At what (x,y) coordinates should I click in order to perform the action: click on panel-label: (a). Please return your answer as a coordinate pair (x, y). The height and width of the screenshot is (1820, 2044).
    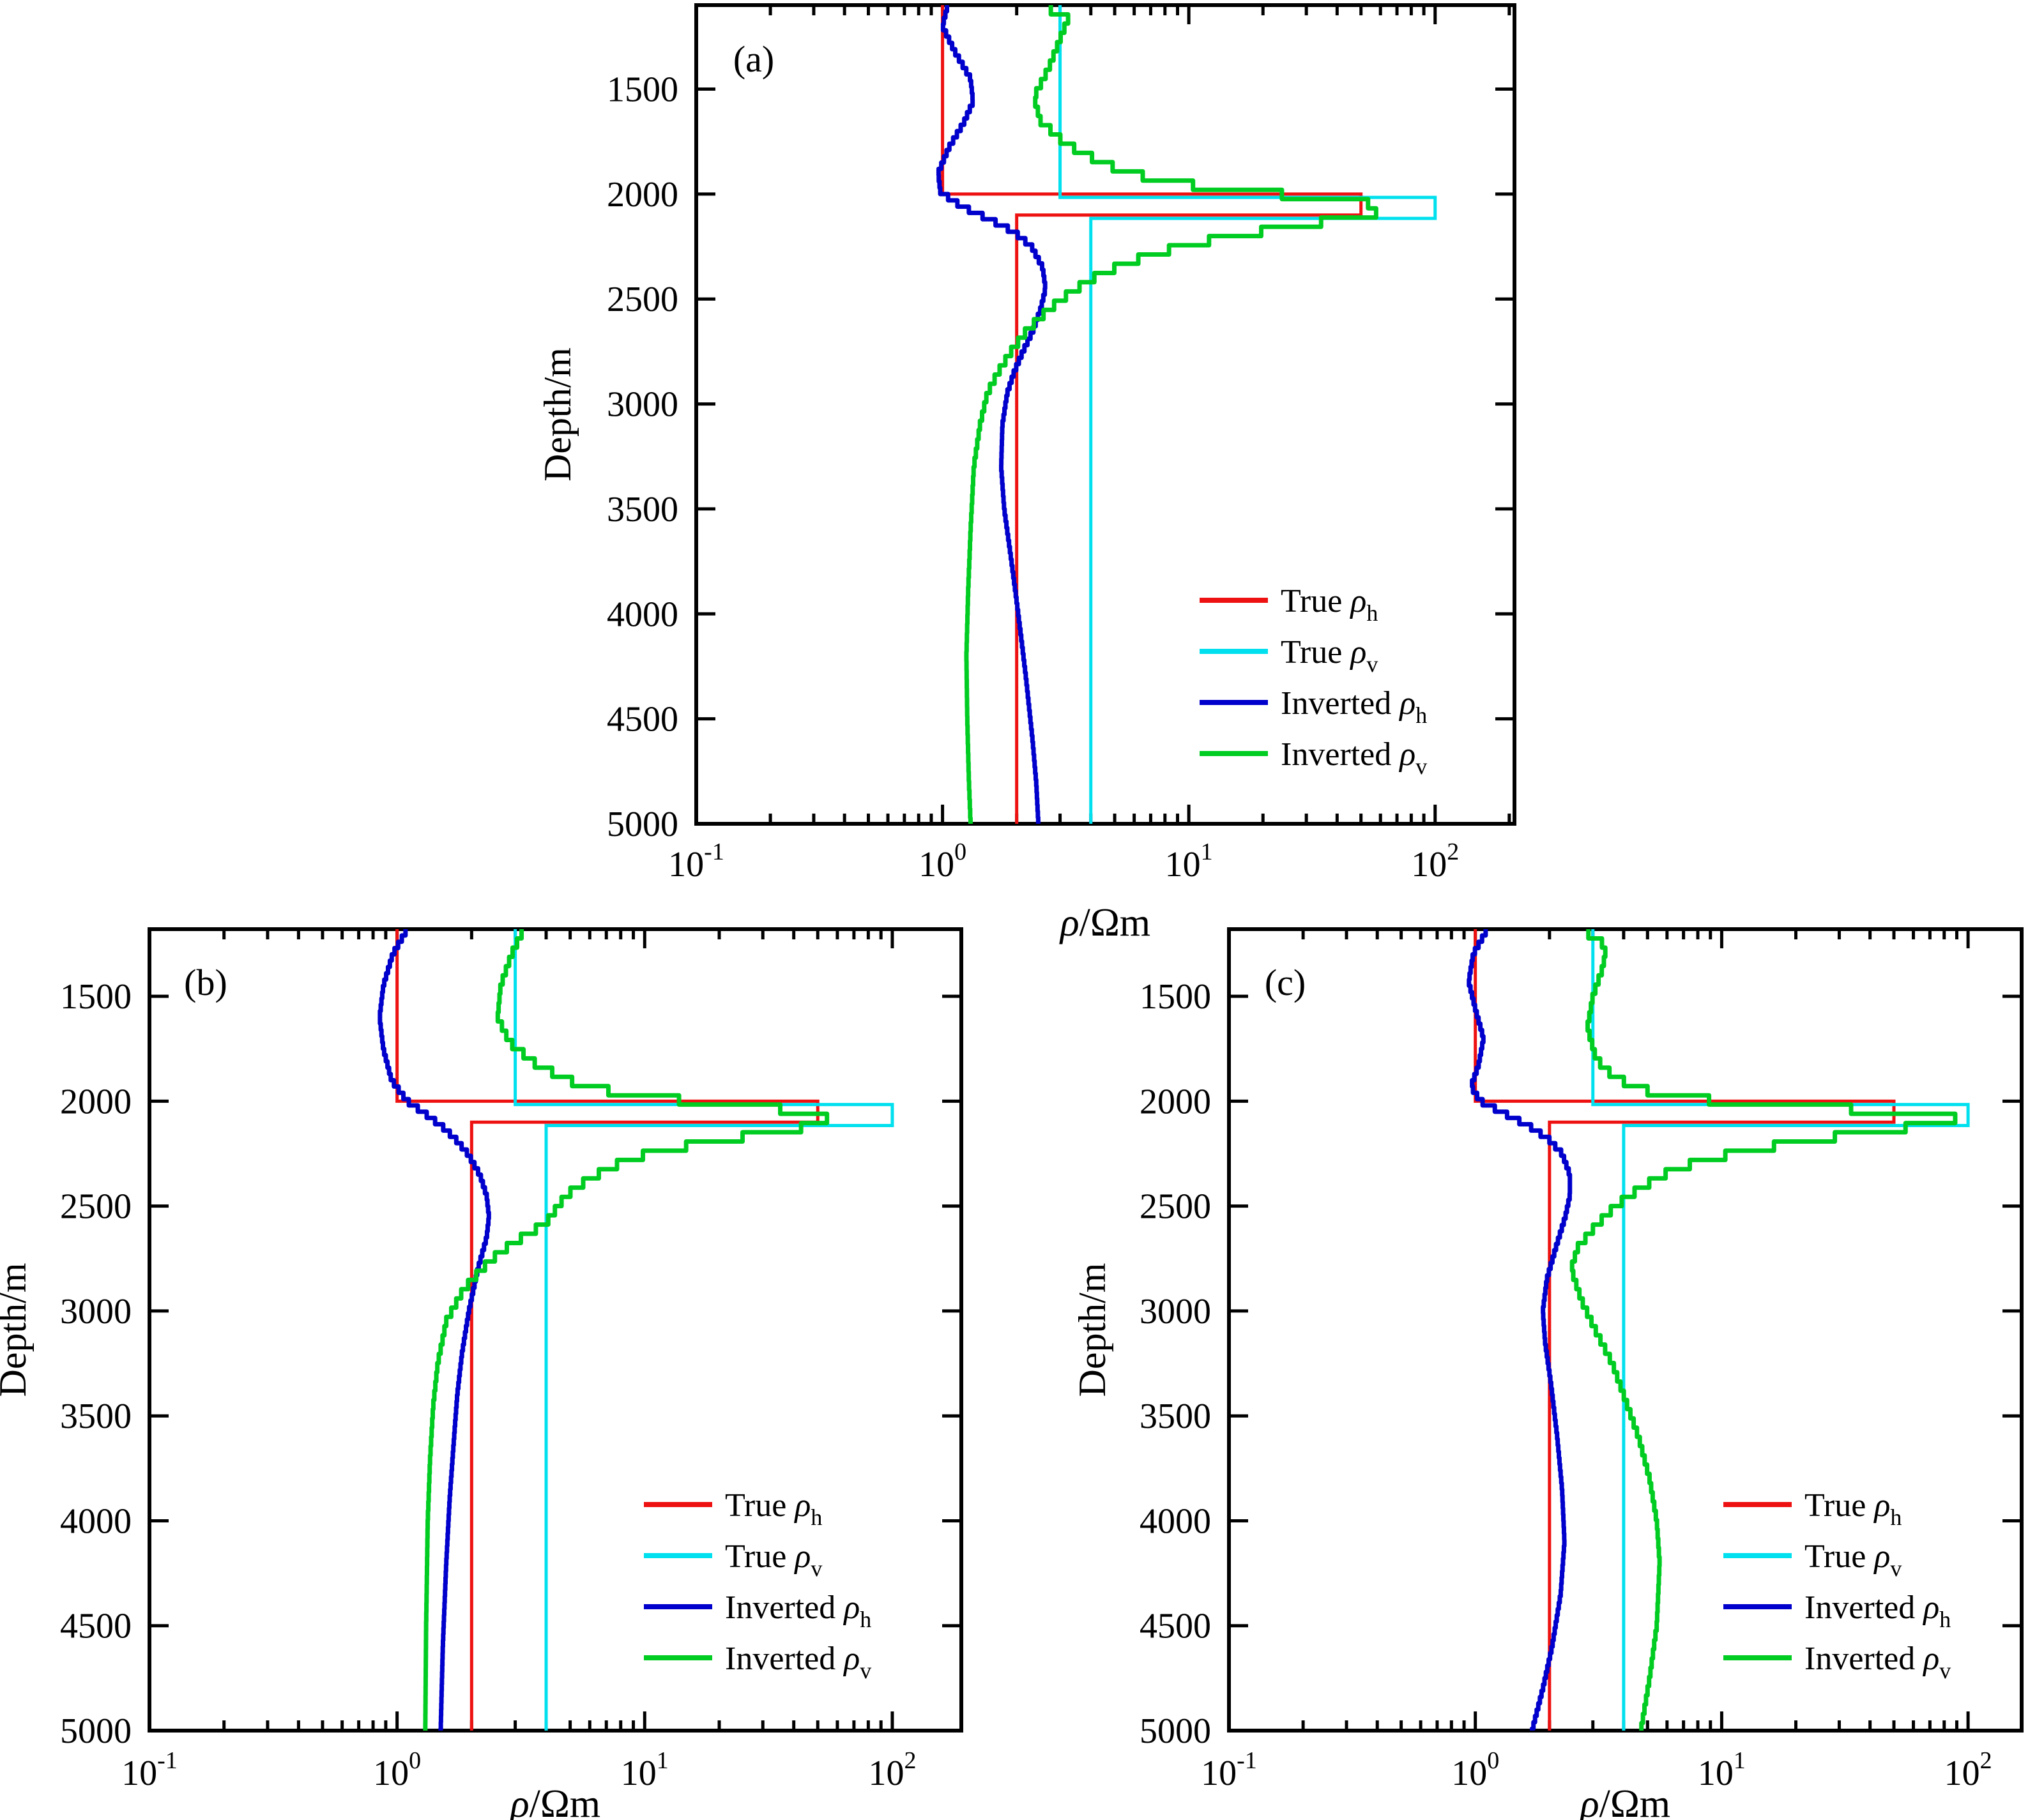
    Looking at the image, I should click on (753, 59).